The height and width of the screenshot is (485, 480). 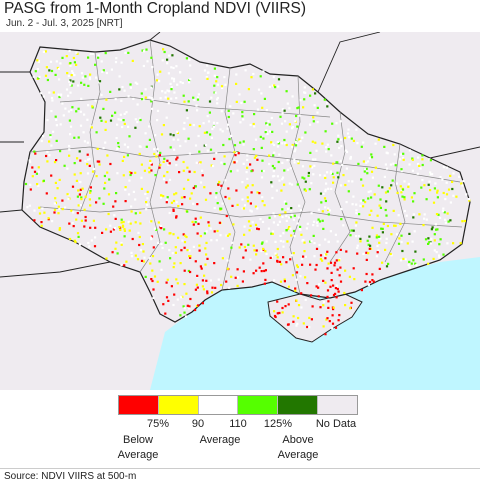 What do you see at coordinates (155, 8) in the screenshot?
I see `map-title: PASG from 1-Month Cropland NDVI (VIIRS)` at bounding box center [155, 8].